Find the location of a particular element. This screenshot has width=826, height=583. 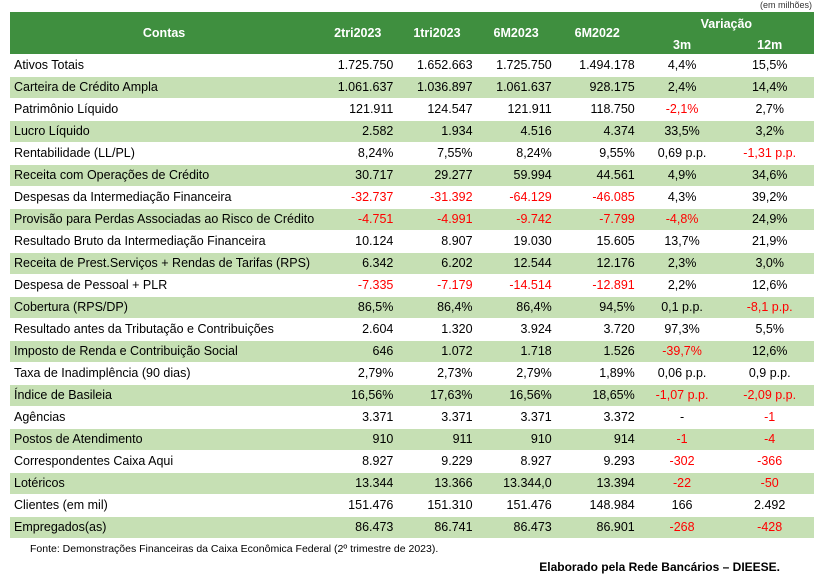

value-cell: 1.036.897 is located at coordinates (437, 87).